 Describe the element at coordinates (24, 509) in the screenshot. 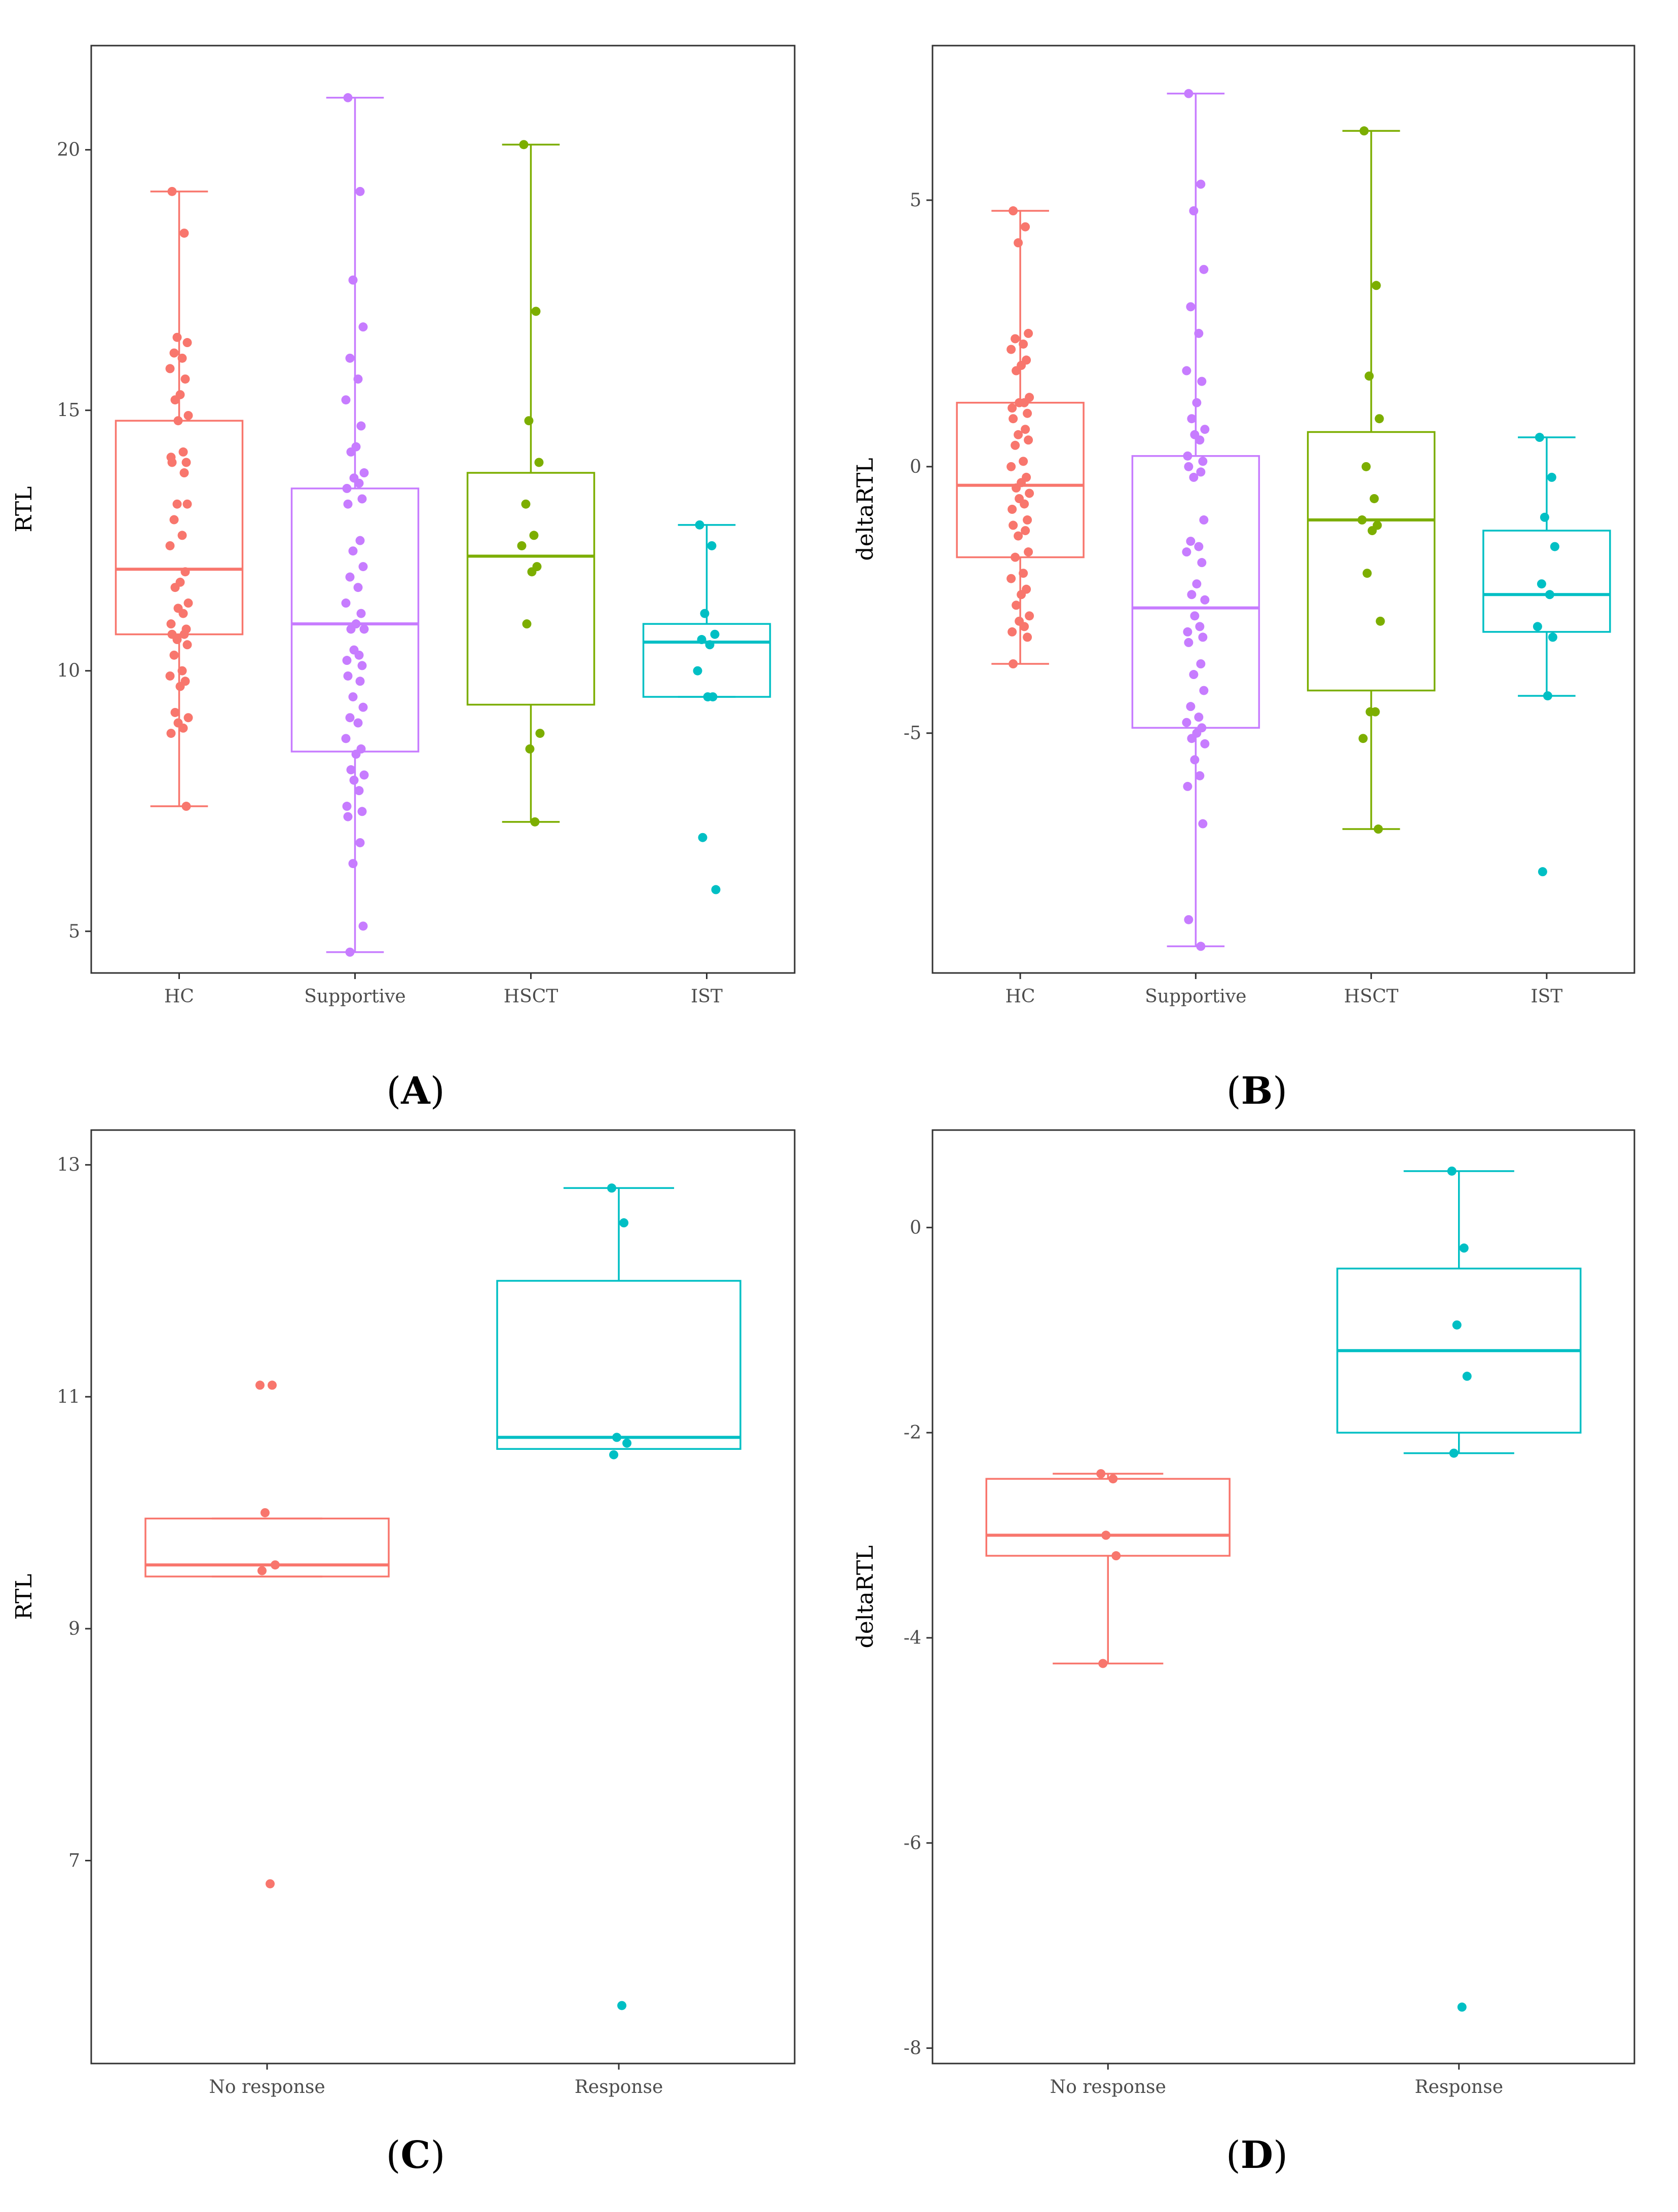

I see `y-axis-title: RTL` at that location.